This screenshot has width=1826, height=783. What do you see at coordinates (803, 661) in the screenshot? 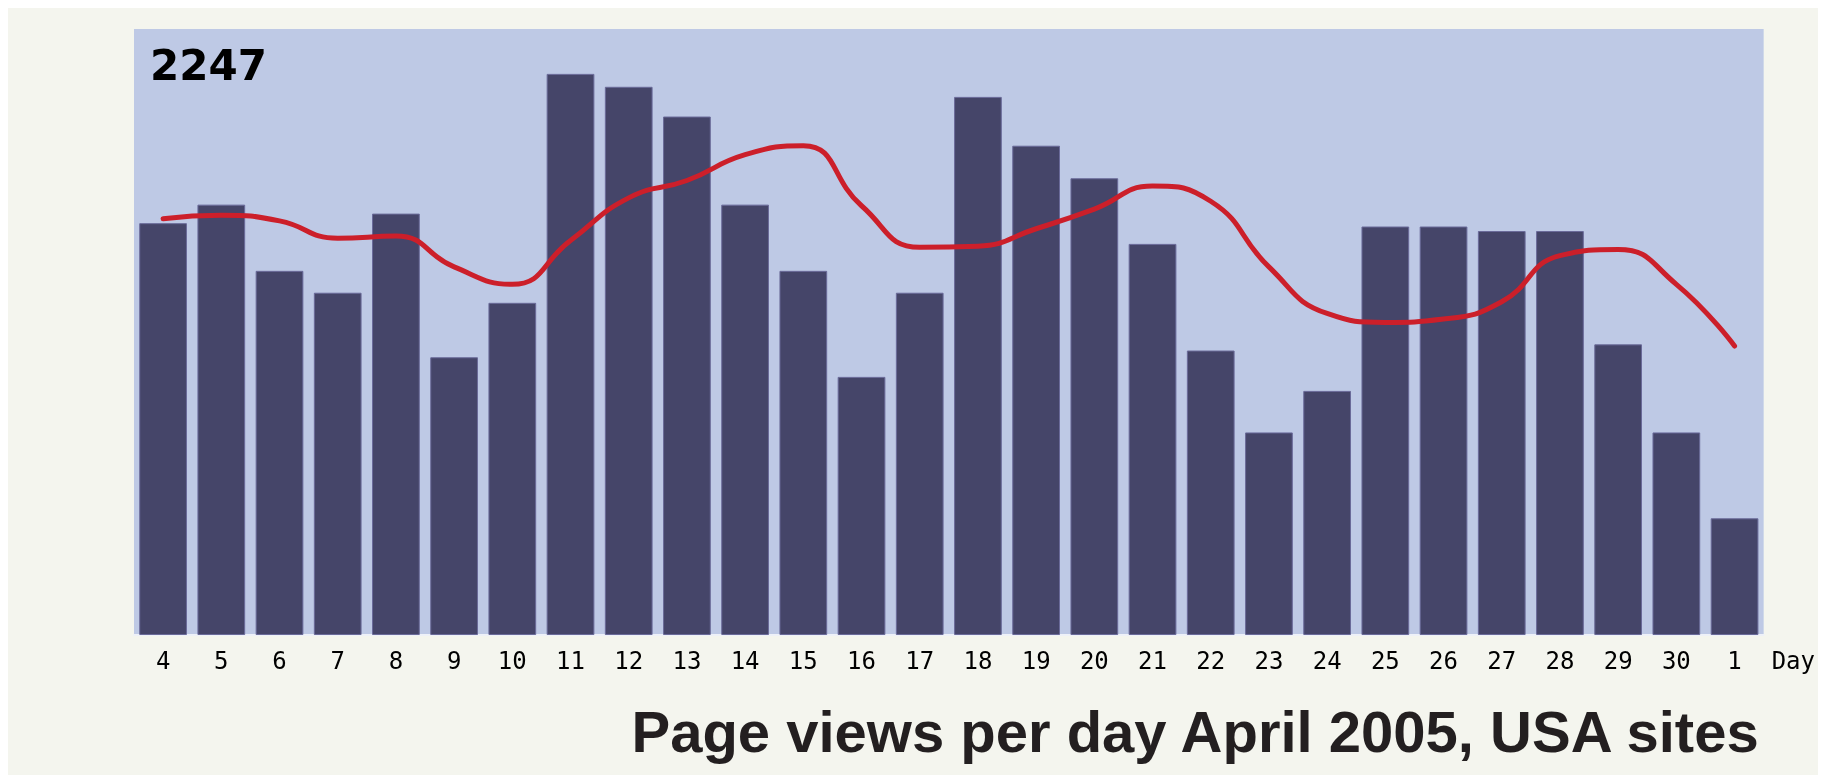
I see `x-tick-label: 15` at bounding box center [803, 661].